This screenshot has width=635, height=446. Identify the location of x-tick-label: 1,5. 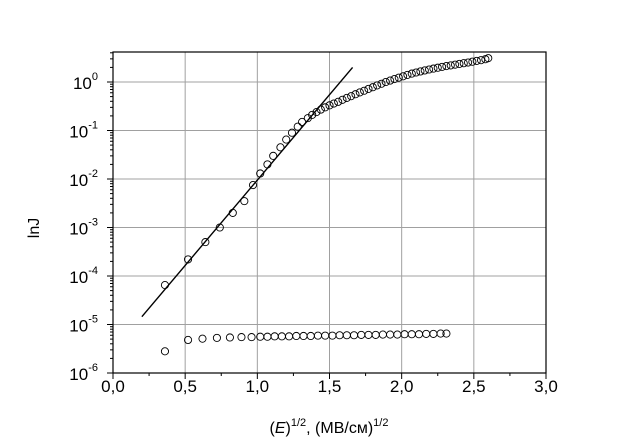
(330, 386).